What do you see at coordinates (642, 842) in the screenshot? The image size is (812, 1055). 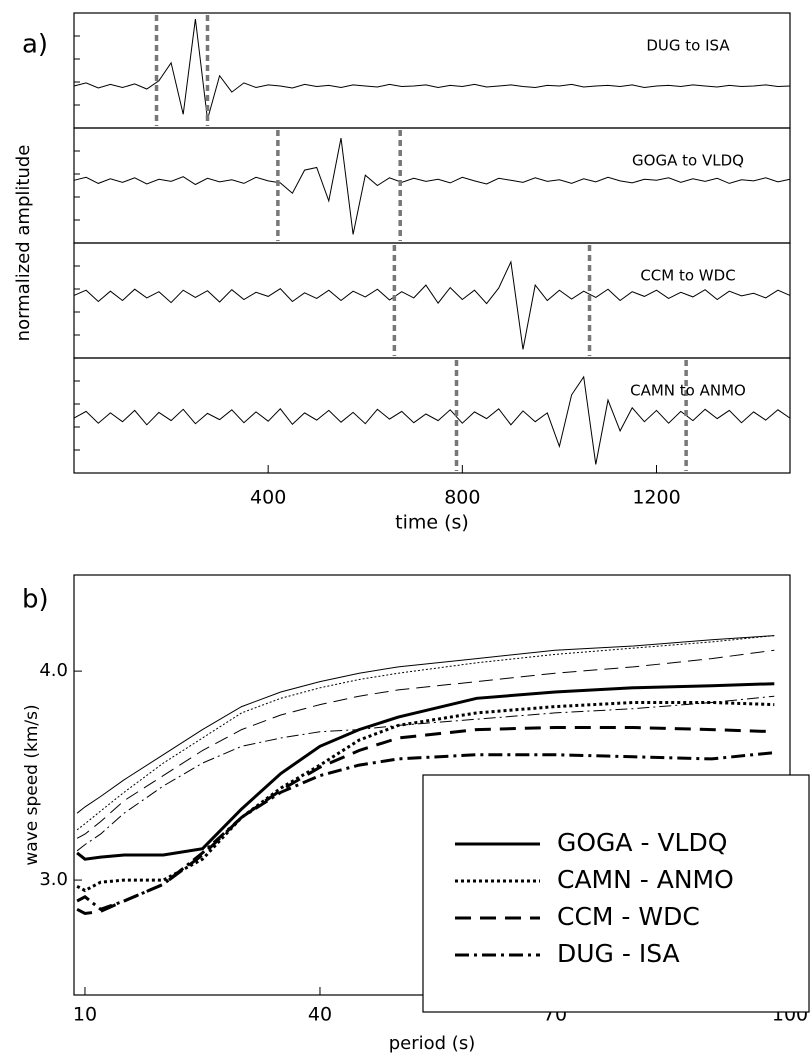 I see `legend-label: GOGA - VLDQ` at bounding box center [642, 842].